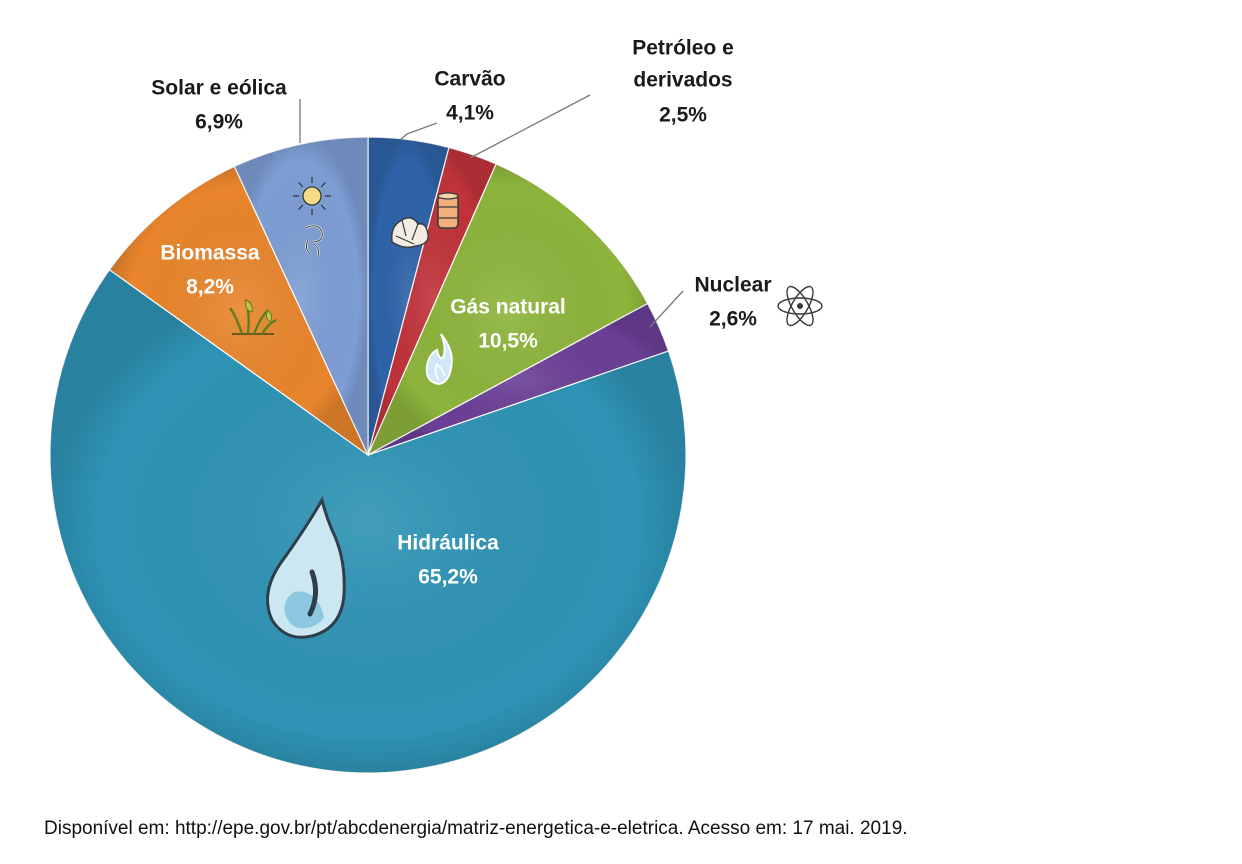 The height and width of the screenshot is (864, 1242). I want to click on slice-value-nuclear: 2,6%, so click(733, 319).